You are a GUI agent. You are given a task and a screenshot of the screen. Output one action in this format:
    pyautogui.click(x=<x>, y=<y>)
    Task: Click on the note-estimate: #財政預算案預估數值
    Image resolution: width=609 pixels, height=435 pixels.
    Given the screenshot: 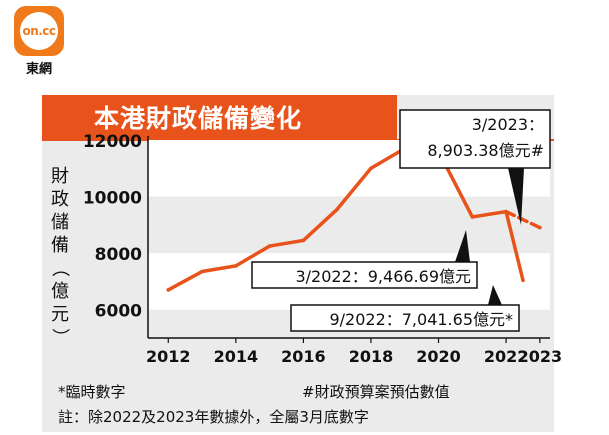 What is the action you would take?
    pyautogui.click(x=376, y=392)
    